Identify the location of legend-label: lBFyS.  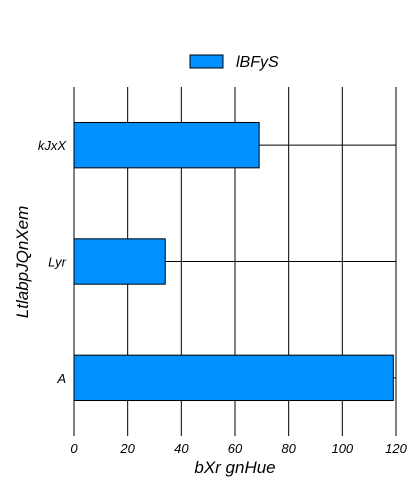
(257, 62).